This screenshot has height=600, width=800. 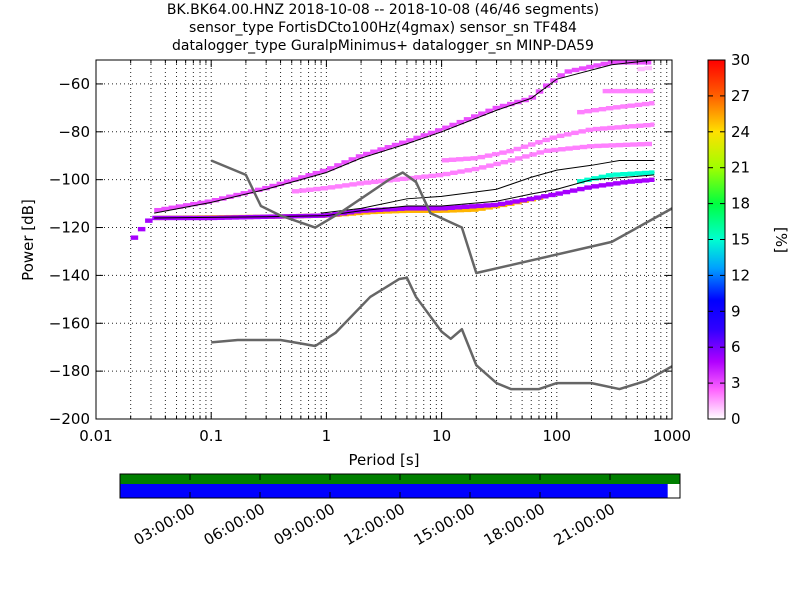 What do you see at coordinates (69, 371) in the screenshot?
I see `y-tick-label: −180` at bounding box center [69, 371].